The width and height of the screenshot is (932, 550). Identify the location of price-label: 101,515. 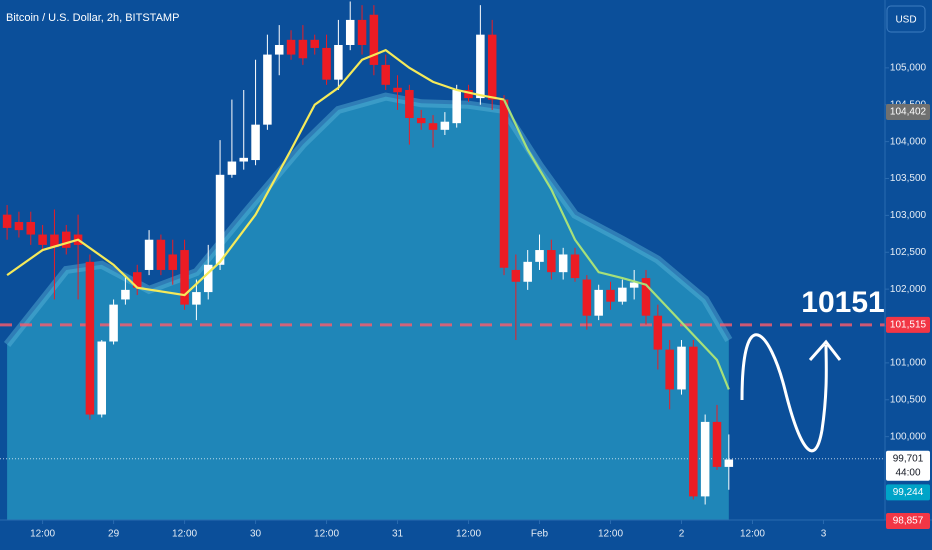
(908, 325).